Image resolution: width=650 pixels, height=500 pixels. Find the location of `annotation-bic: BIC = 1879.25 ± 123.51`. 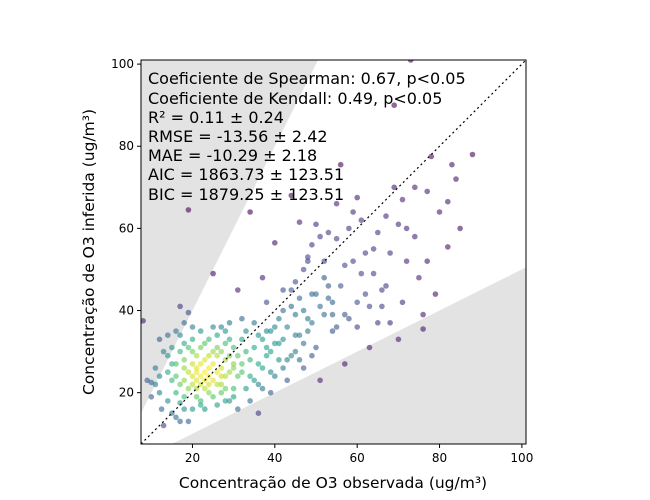

annotation-bic: BIC = 1879.25 ± 123.51 is located at coordinates (246, 194).